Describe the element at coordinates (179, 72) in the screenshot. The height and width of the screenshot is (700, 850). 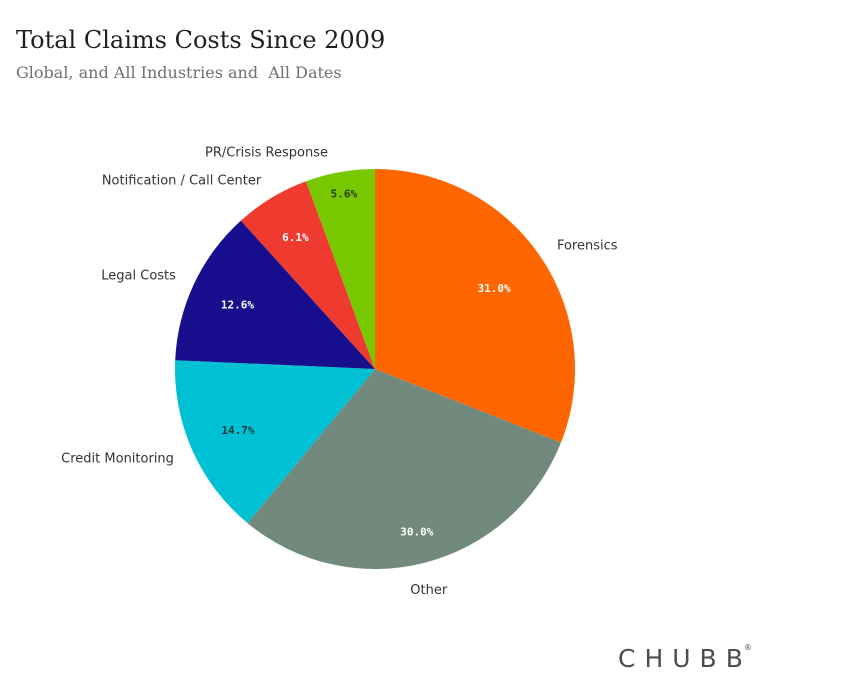
I see `chart-subtitle: Global, and All Industries and All Dates` at that location.